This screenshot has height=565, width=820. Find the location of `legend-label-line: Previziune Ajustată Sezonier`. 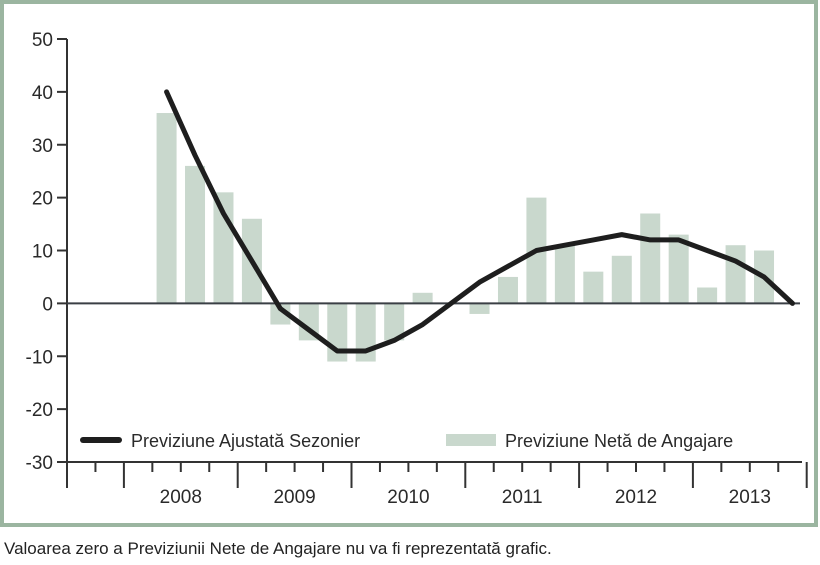

legend-label-line: Previziune Ajustată Sezonier is located at coordinates (245, 441).